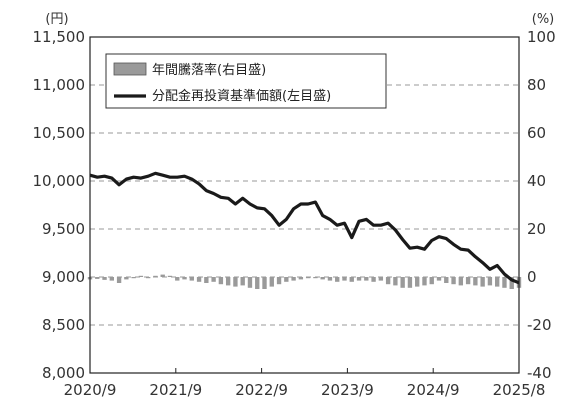 The width and height of the screenshot is (569, 403). What do you see at coordinates (304, 281) in the screenshot?
I see `annual-return-bars` at bounding box center [304, 281].